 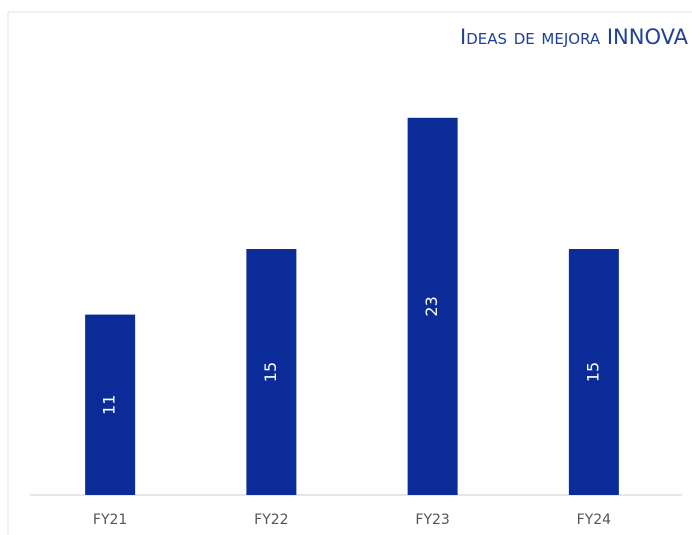 What do you see at coordinates (110, 520) in the screenshot?
I see `x-tick-label: FY21` at bounding box center [110, 520].